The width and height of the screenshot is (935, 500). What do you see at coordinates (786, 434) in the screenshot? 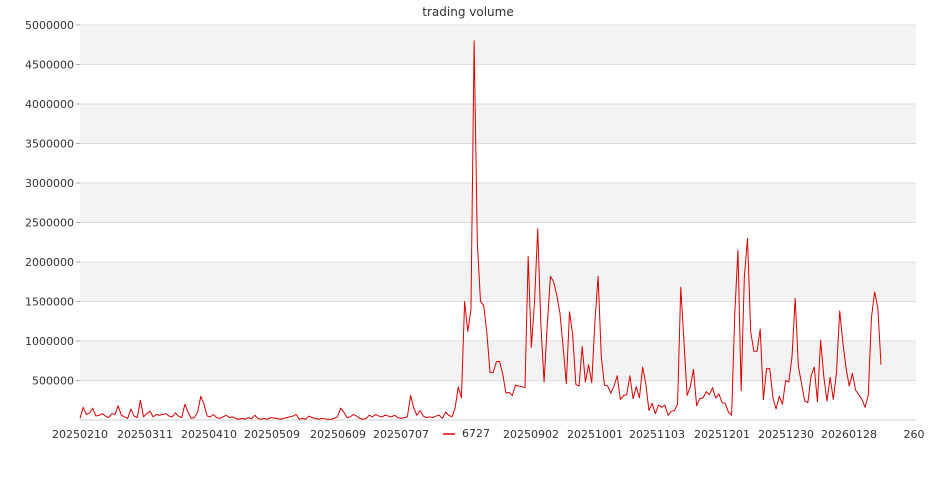
I see `x-tick-label: 20251230` at bounding box center [786, 434].